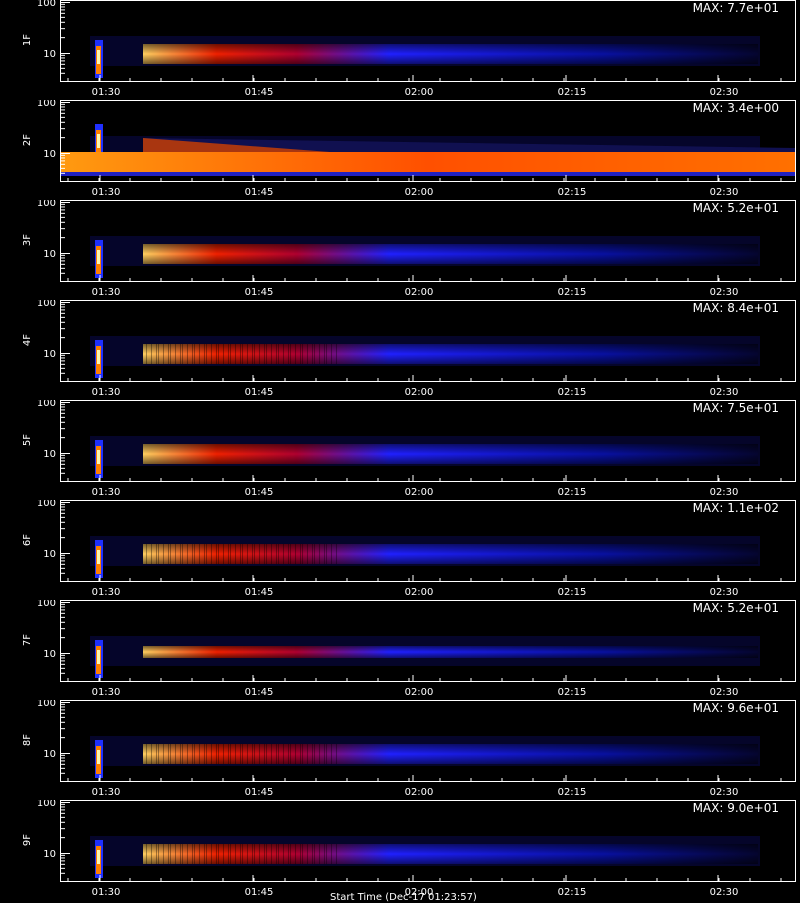  Describe the element at coordinates (450, 254) in the screenshot. I see `emission-band-shade` at that location.